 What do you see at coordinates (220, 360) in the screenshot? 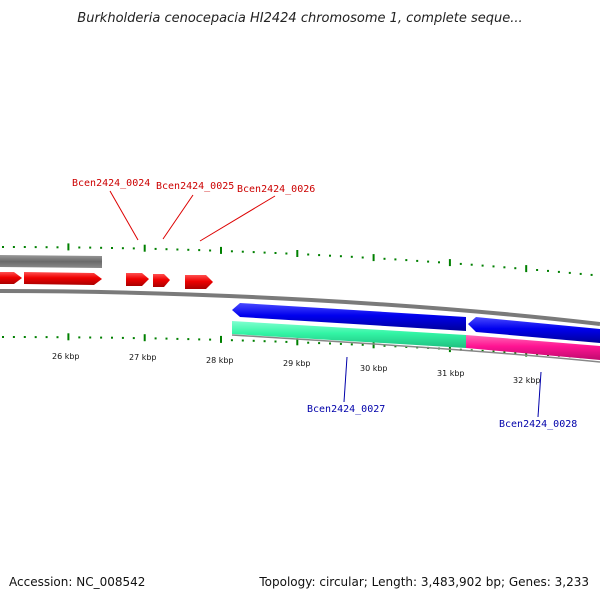
I see `scale-label: 28 kbp` at bounding box center [220, 360].